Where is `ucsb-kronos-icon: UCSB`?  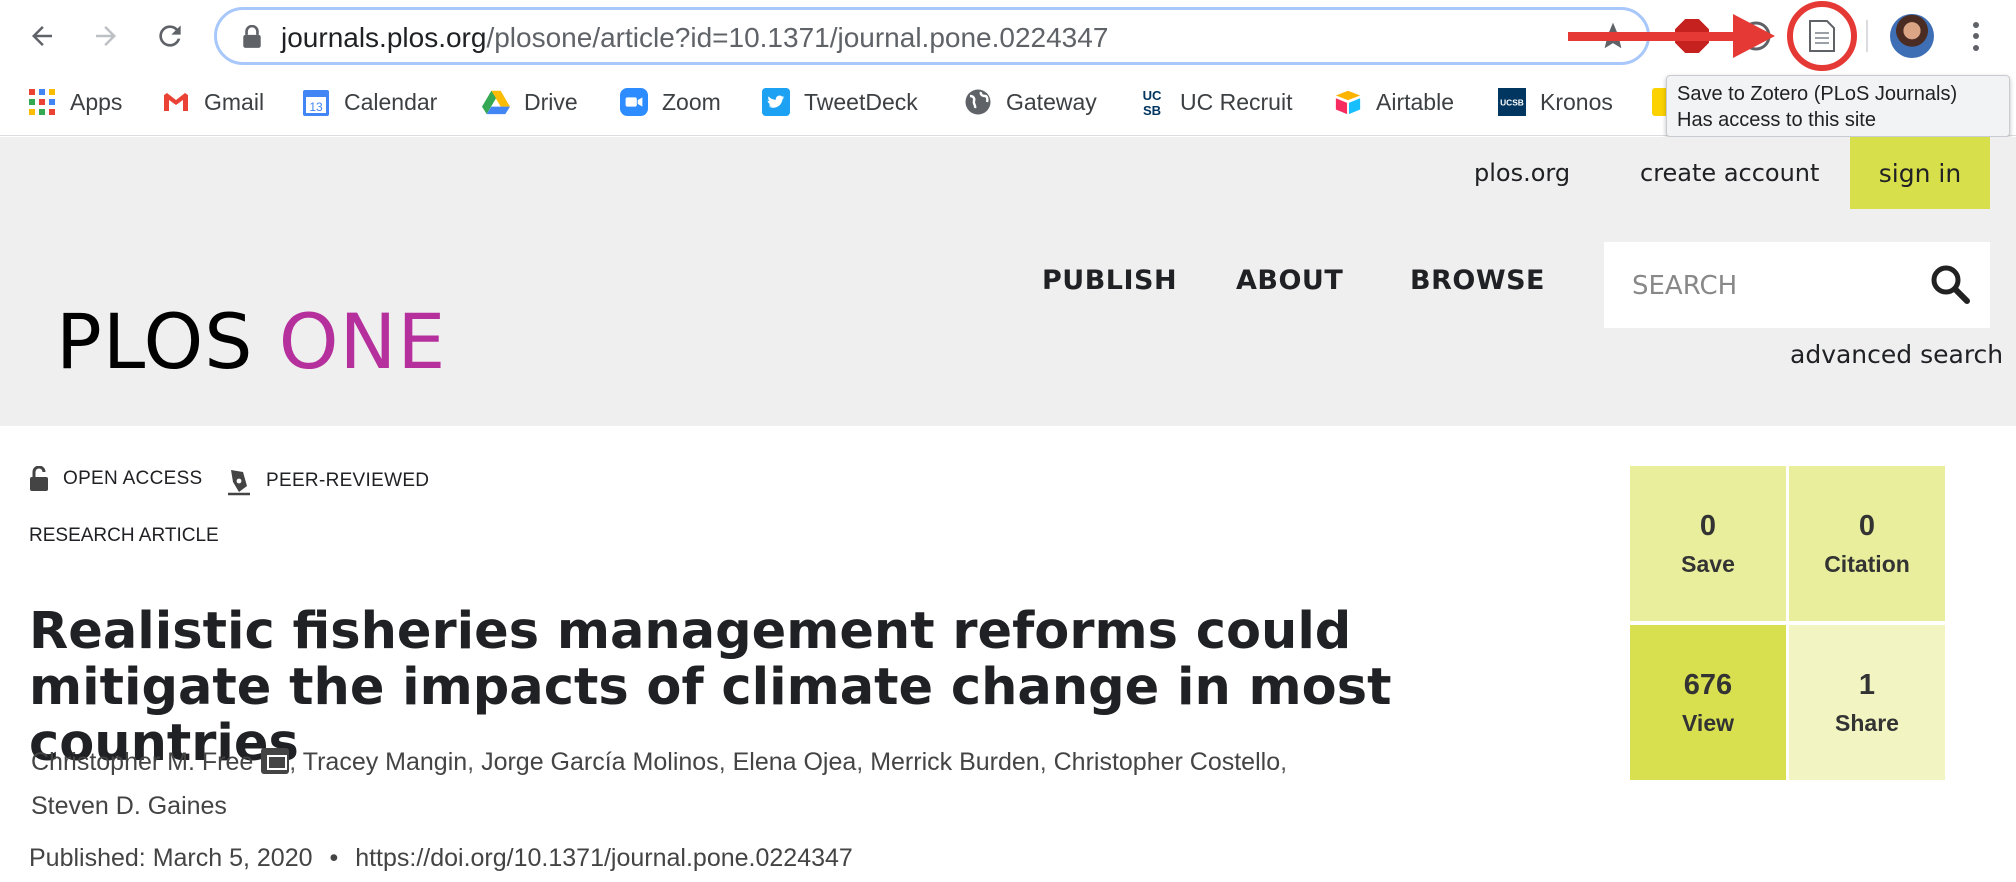
ucsb-kronos-icon: UCSB is located at coordinates (1512, 102).